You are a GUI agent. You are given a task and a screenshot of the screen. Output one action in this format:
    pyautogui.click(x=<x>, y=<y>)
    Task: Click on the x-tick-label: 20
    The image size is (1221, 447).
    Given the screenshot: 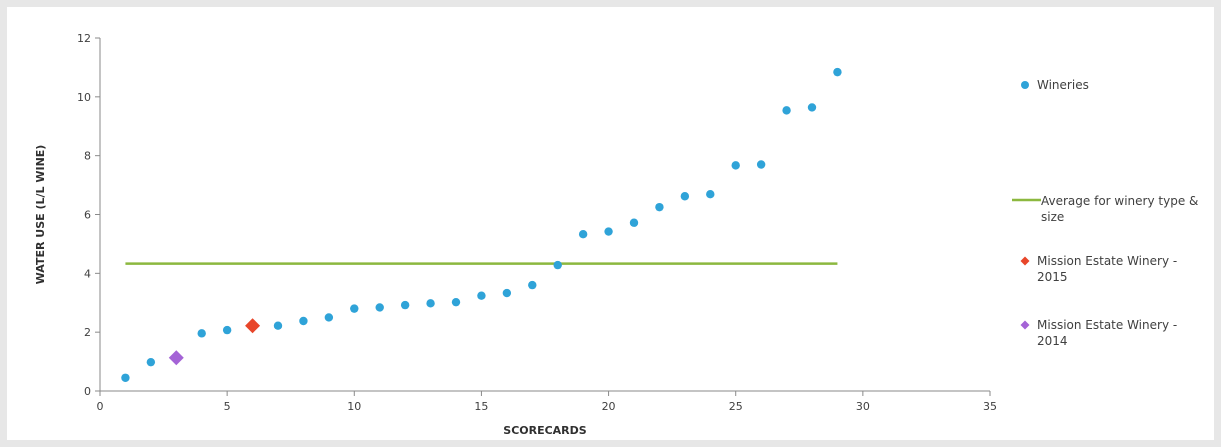 What is the action you would take?
    pyautogui.click(x=609, y=406)
    